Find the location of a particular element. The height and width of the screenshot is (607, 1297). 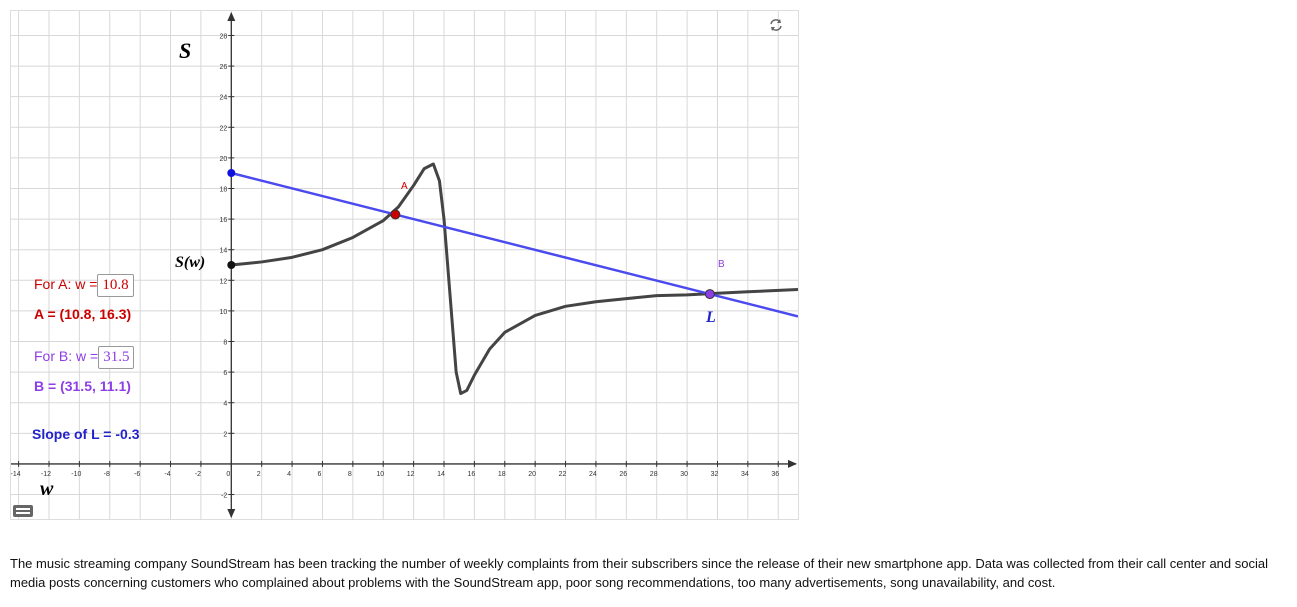

y-tick-label: 24 is located at coordinates (224, 98).